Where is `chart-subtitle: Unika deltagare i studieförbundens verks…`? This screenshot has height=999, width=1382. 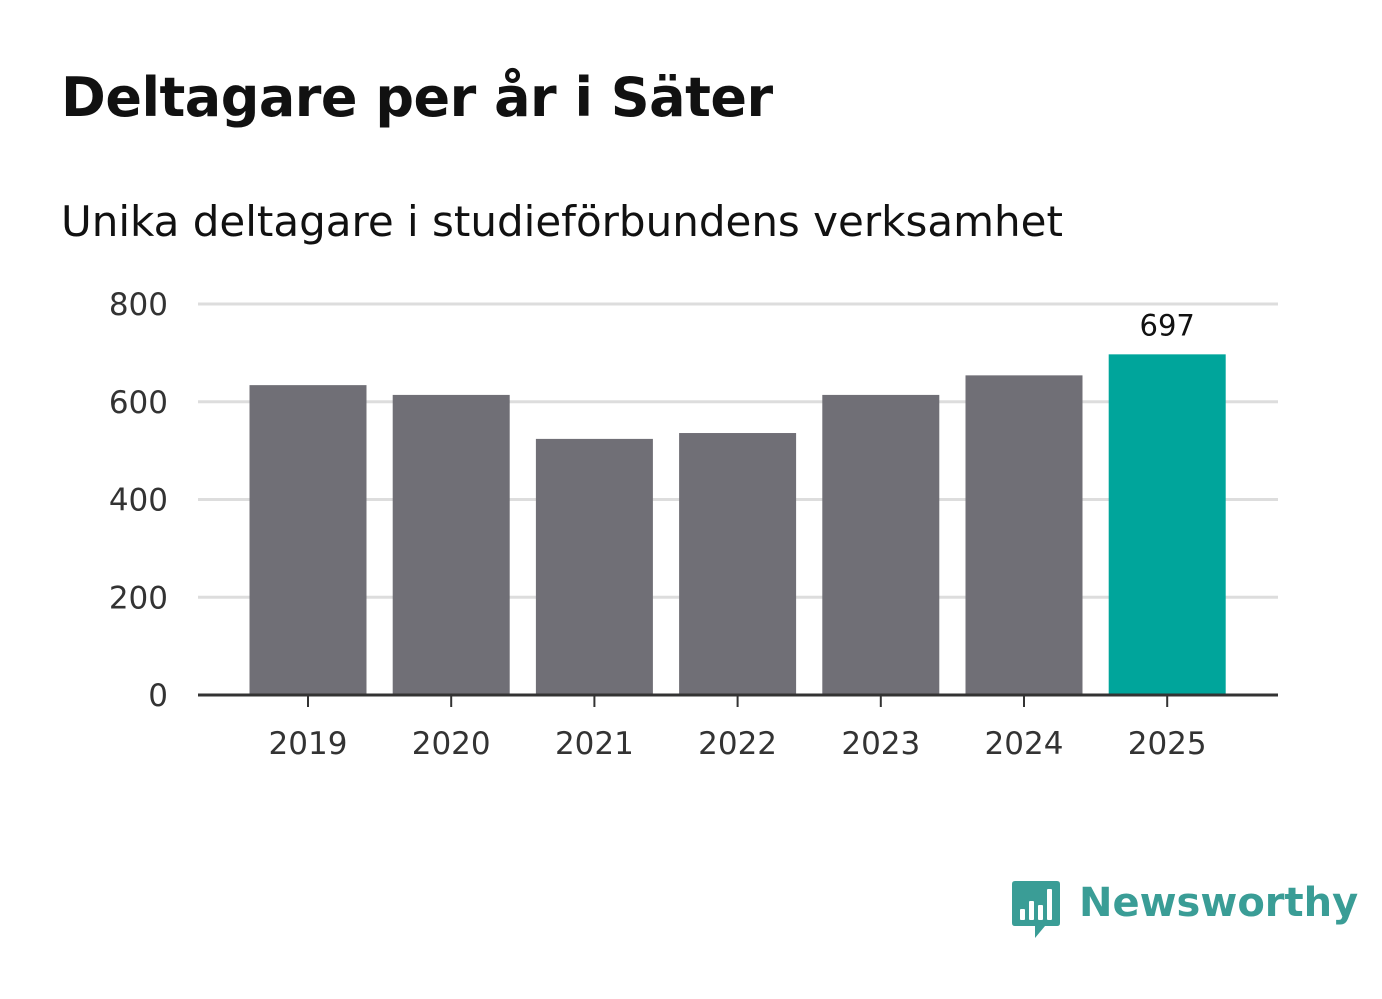 chart-subtitle: Unika deltagare i studieförbundens verks… is located at coordinates (562, 221).